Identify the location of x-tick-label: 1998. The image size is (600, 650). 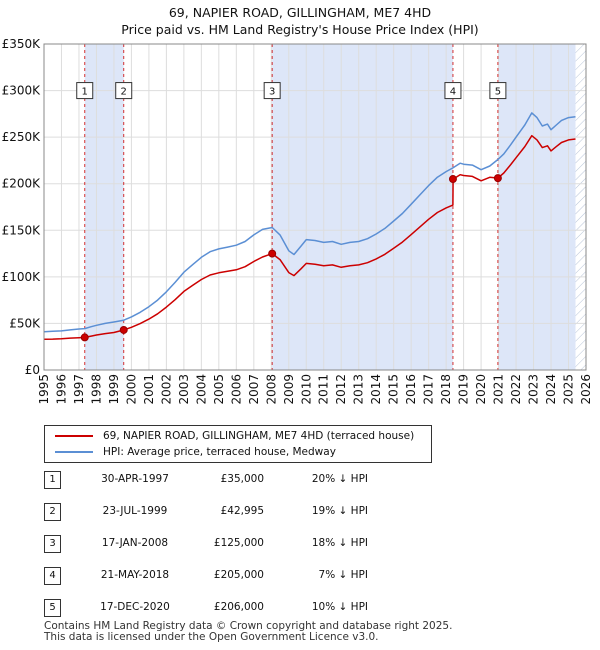
(96, 389).